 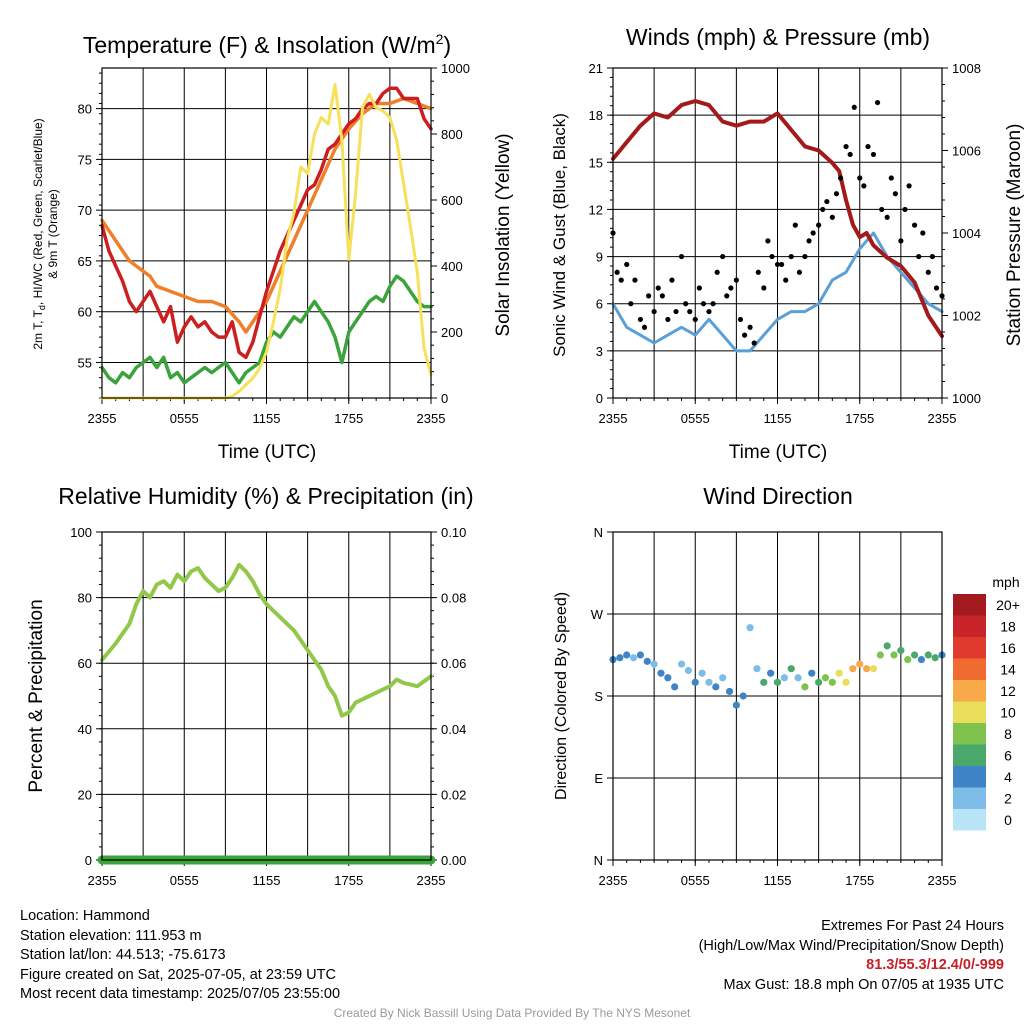 I want to click on wind-xtick-label: 2355, so click(x=942, y=418).